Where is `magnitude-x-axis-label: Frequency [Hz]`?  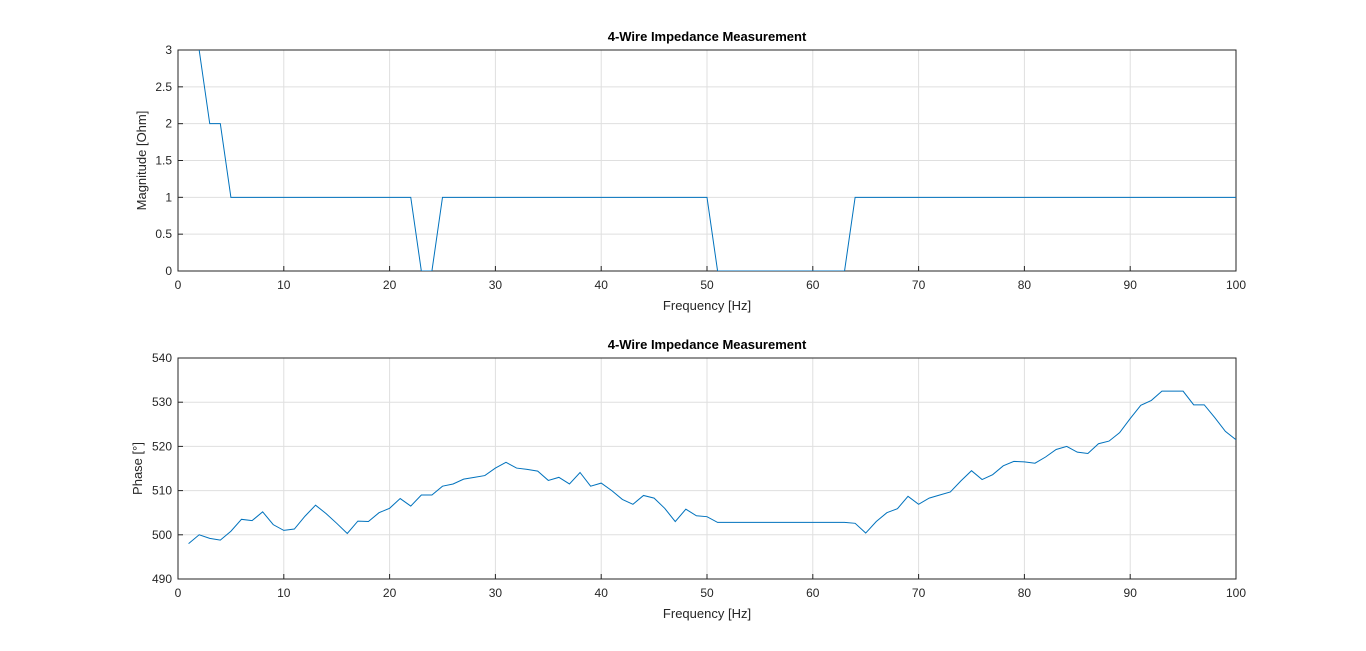
magnitude-x-axis-label: Frequency [Hz] is located at coordinates (707, 305).